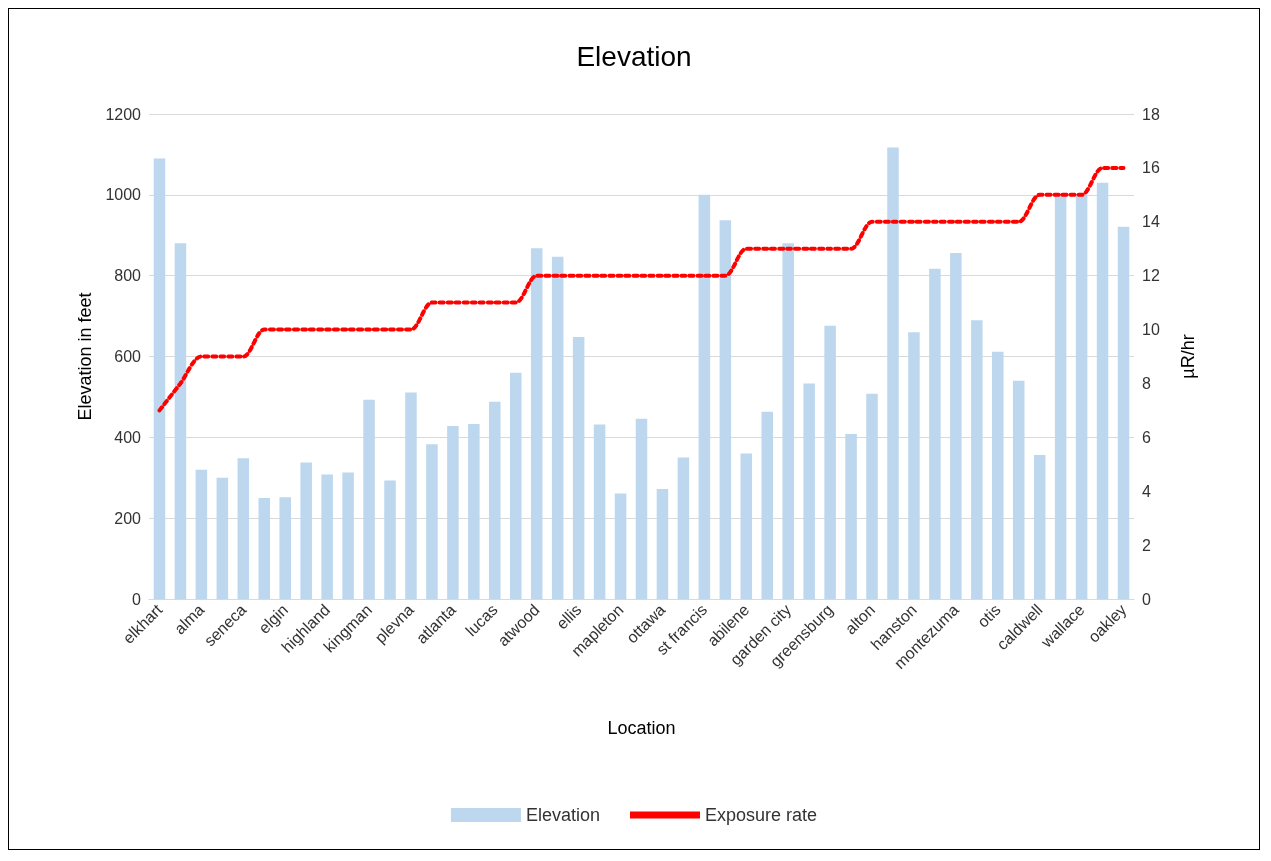  I want to click on y2-tick-label: 14, so click(1151, 222).